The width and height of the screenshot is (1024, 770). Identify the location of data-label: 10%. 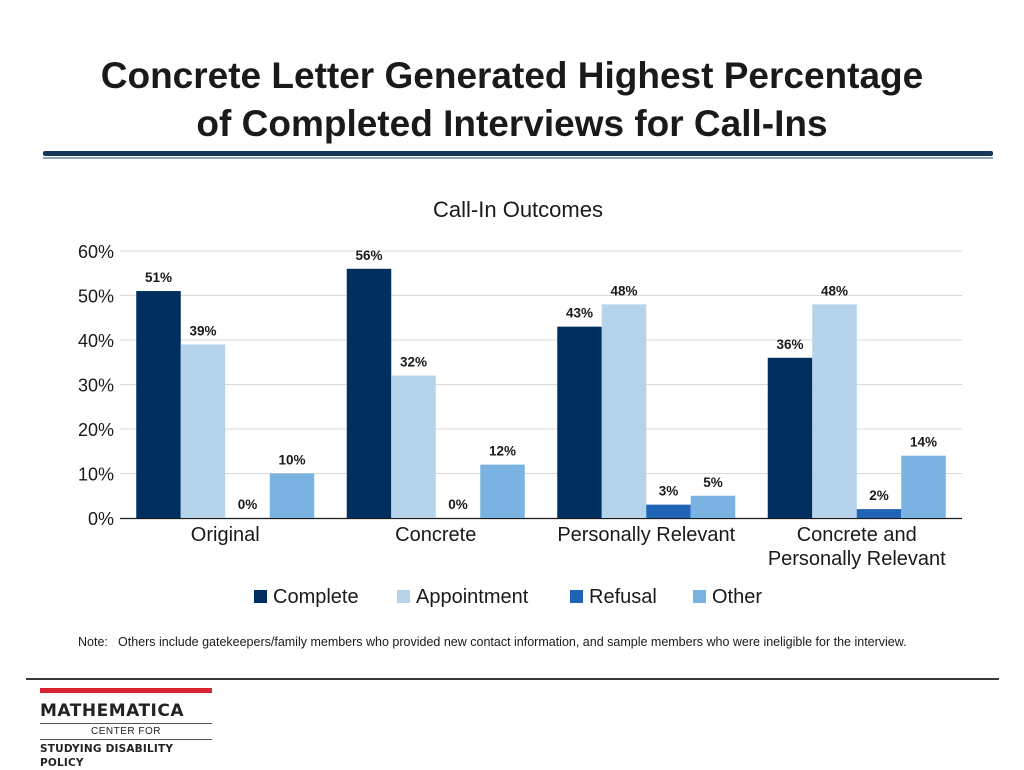
(291, 460).